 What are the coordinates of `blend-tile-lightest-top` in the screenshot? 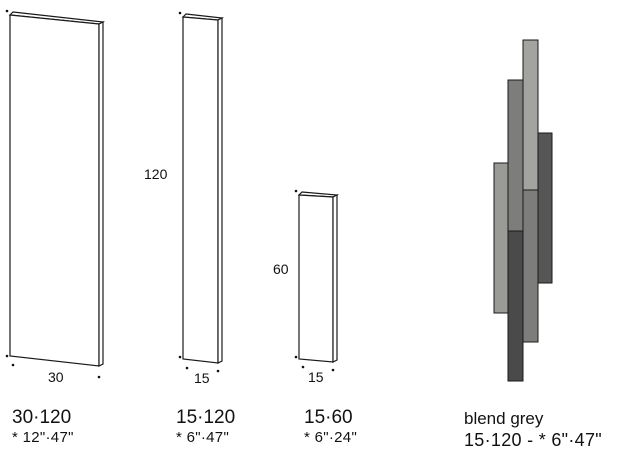 It's located at (530, 115).